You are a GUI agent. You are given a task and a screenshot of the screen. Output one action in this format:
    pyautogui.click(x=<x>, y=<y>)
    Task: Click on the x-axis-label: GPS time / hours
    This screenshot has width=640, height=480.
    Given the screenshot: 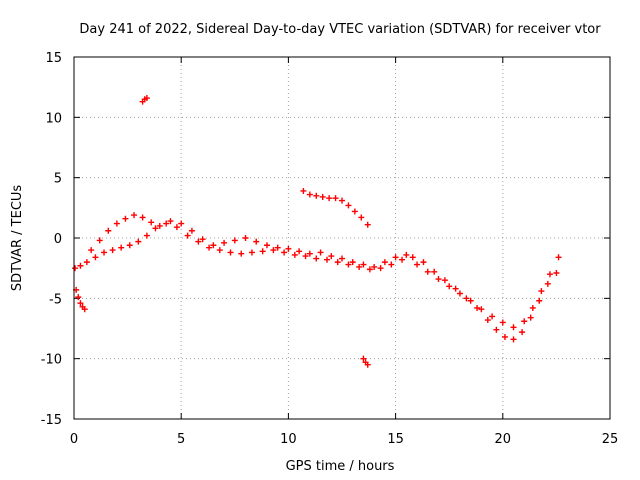 What is the action you would take?
    pyautogui.click(x=340, y=466)
    